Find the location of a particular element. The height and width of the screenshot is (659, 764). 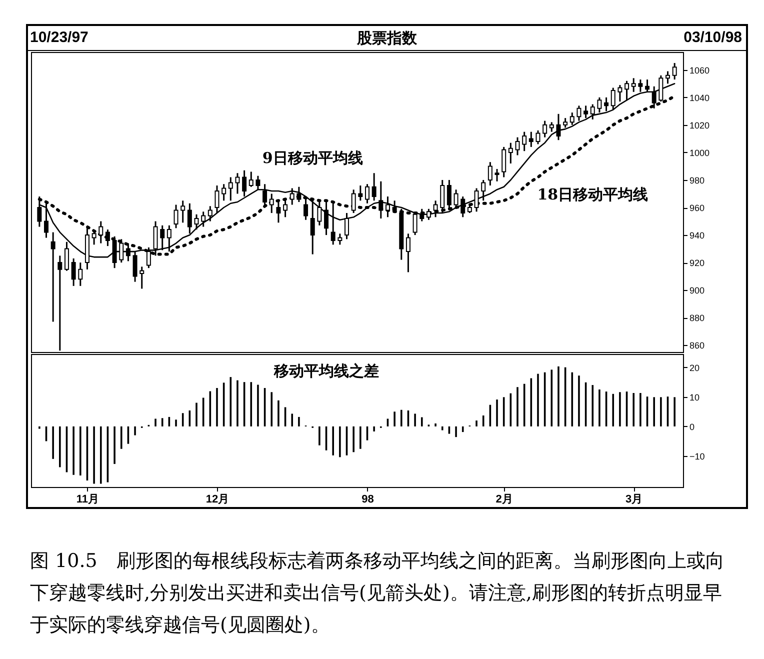

y-tick-label: 920 is located at coordinates (697, 263).